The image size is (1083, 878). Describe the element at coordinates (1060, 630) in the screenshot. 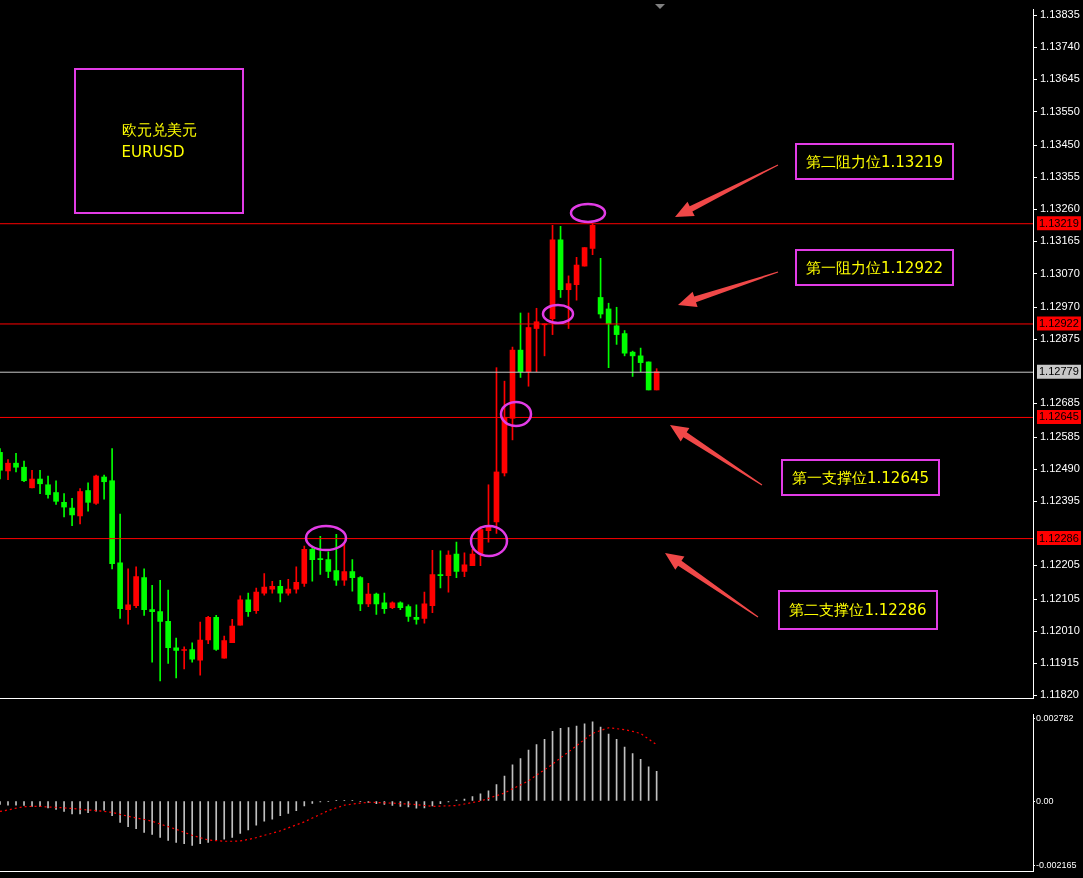

I see `y-tick-label: 1.12010` at that location.